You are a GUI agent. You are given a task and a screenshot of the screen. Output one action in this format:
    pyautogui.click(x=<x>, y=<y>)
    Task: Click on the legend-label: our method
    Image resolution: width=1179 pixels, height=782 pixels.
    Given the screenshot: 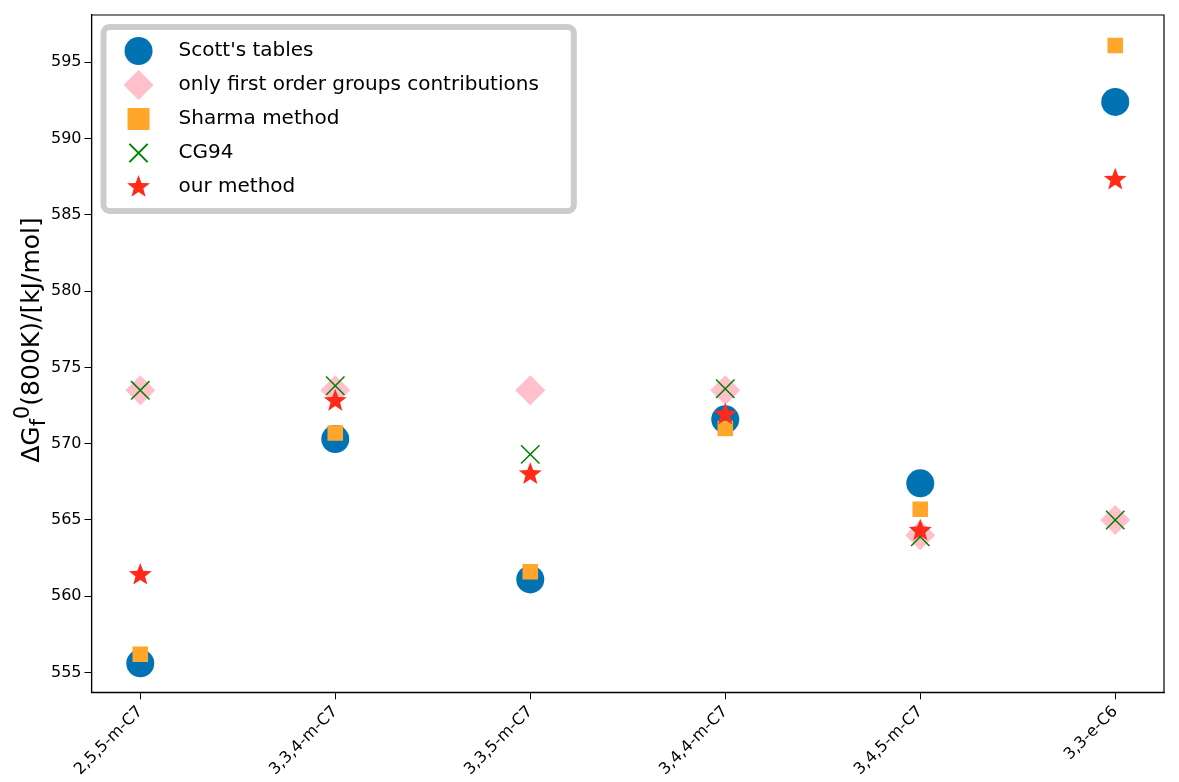 What is the action you would take?
    pyautogui.click(x=237, y=185)
    